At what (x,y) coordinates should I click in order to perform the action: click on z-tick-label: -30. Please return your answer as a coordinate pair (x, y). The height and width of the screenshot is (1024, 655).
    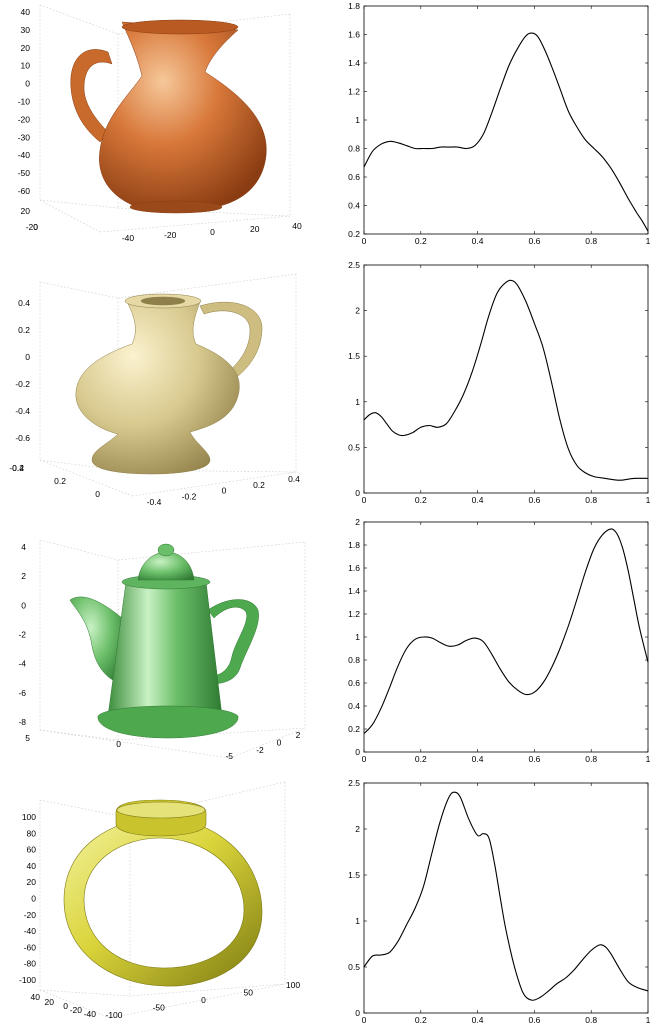
    Looking at the image, I should click on (24, 137).